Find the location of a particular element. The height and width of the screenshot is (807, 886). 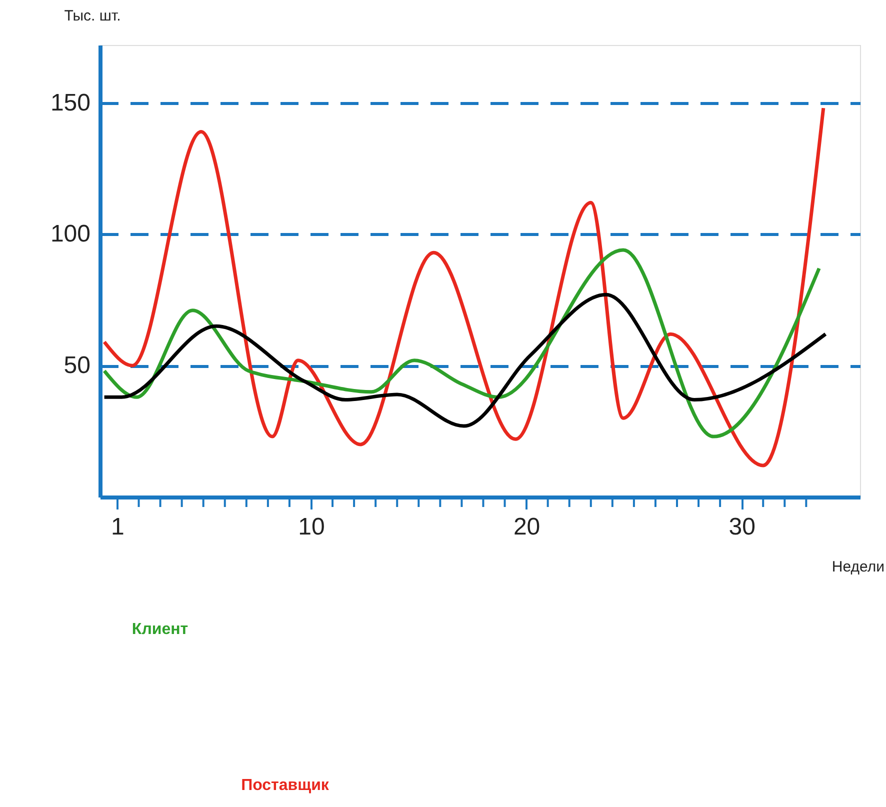

x-tick-label: 20 is located at coordinates (526, 527).